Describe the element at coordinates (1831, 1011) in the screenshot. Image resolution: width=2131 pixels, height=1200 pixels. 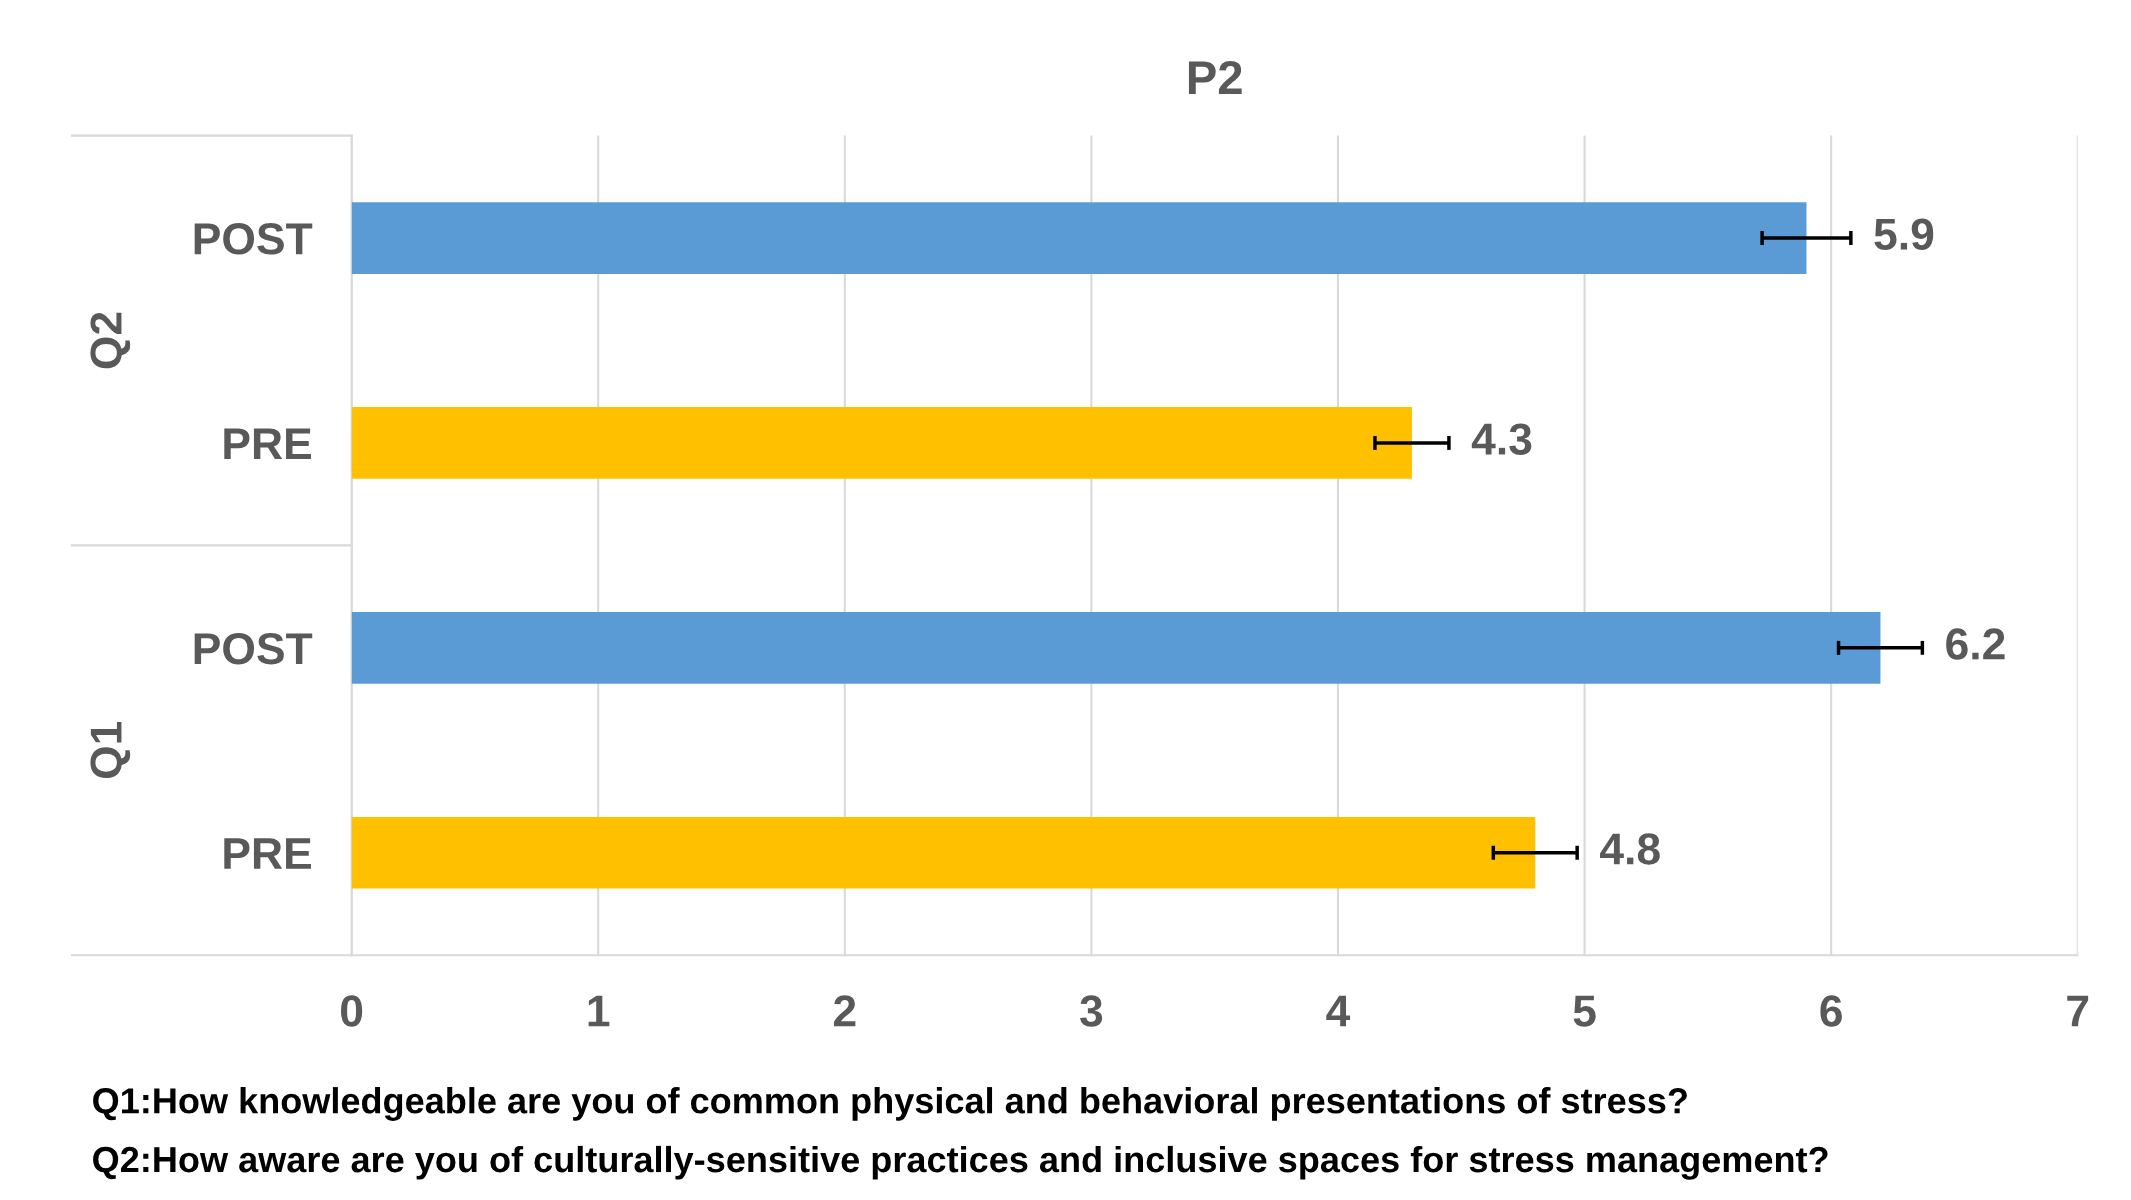
I see `x-tick-label: 6` at that location.